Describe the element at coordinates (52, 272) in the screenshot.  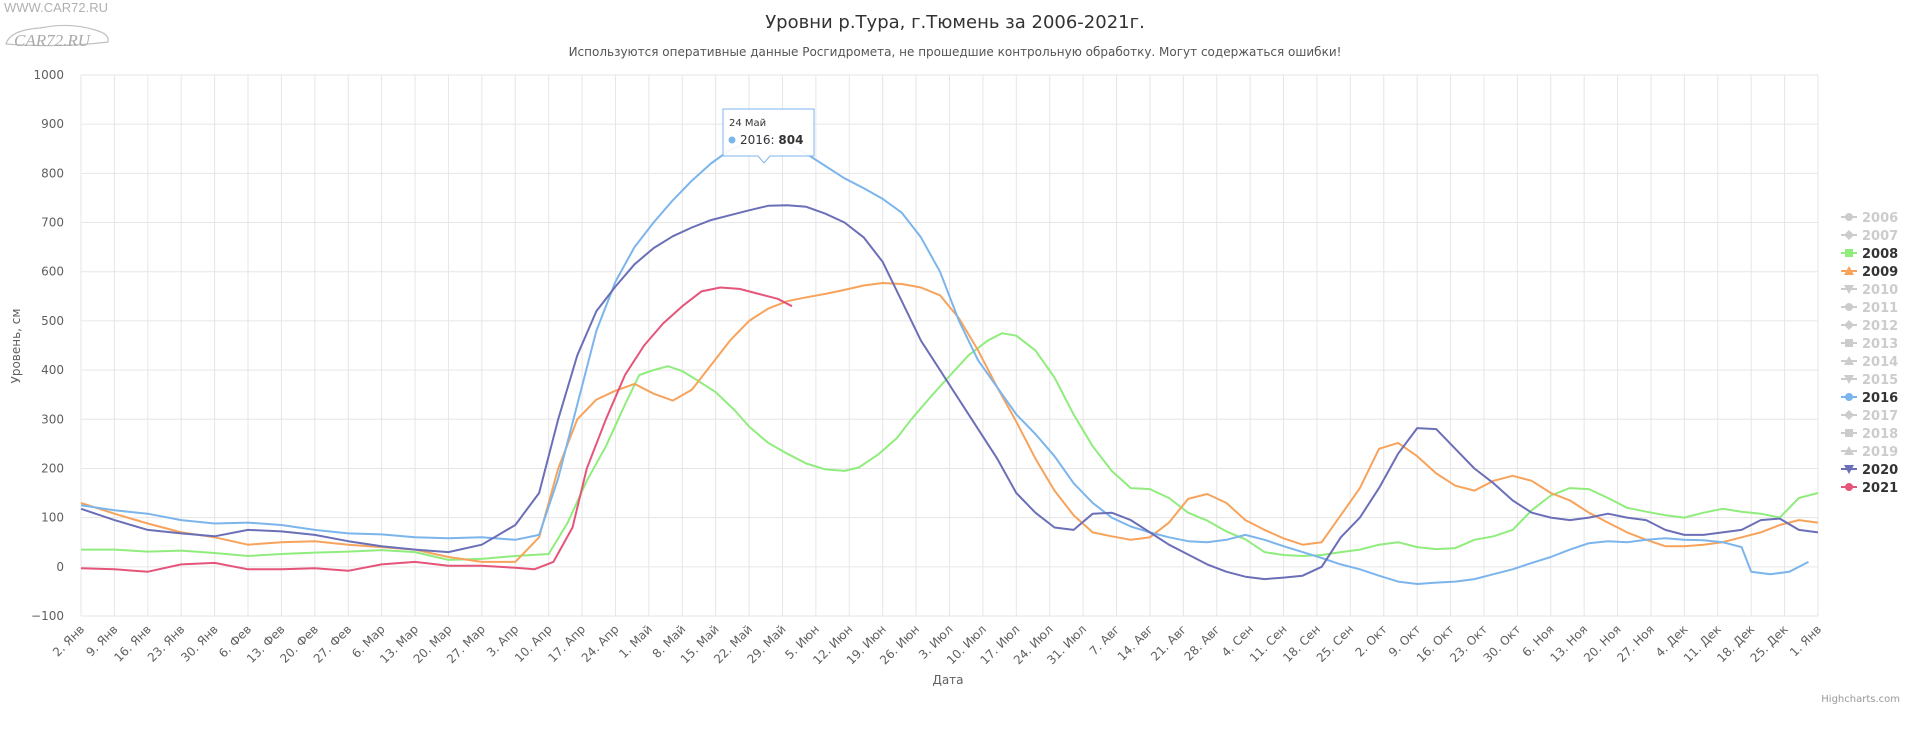
I see `y-tick-label: 600` at that location.